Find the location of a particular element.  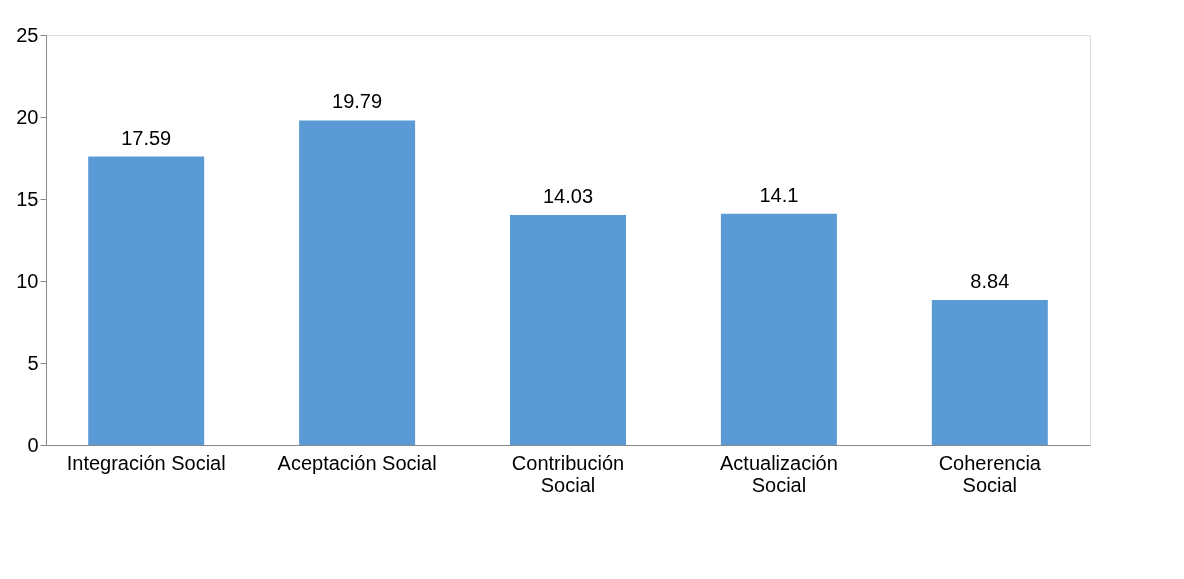

y-tick-label: 0 is located at coordinates (33, 444).